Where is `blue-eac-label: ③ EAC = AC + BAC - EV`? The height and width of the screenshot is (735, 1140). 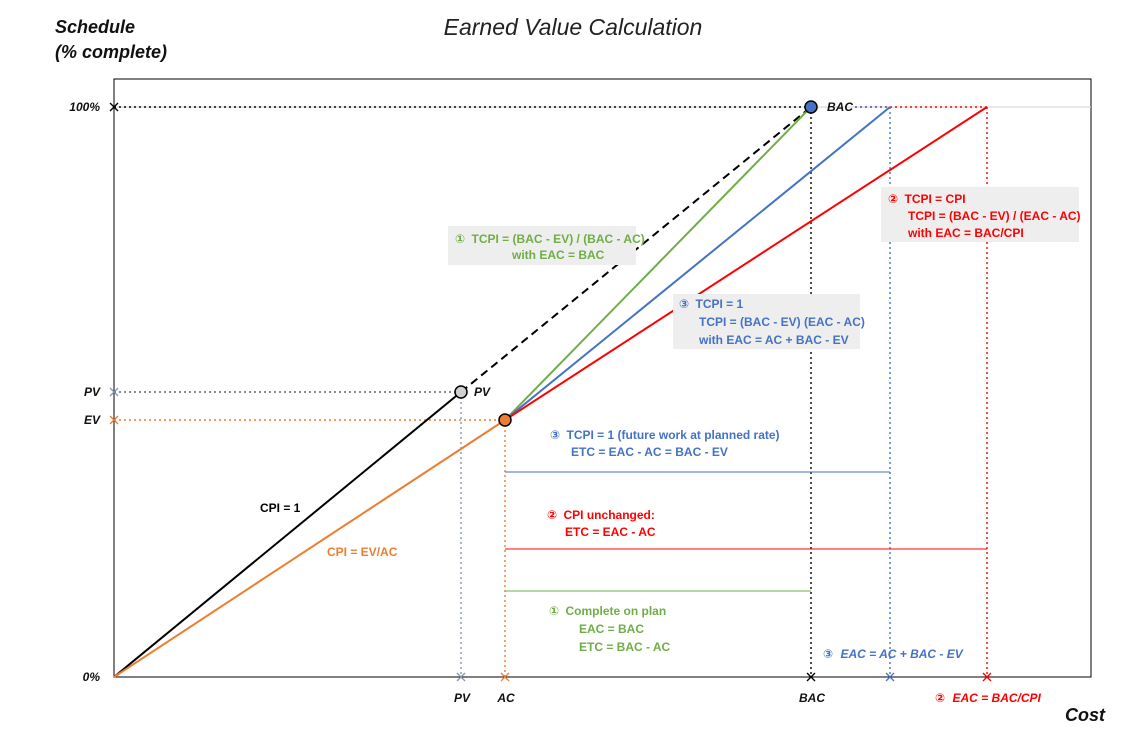
blue-eac-label: ③ EAC = AC + BAC - EV is located at coordinates (893, 654).